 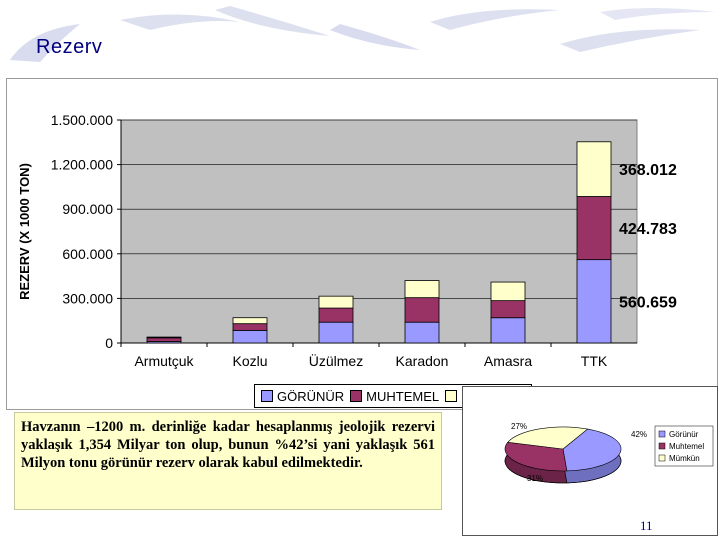 I want to click on pie-chart: 42% 31% 27% Görünür Muhtemel Mümkün, so click(x=609, y=453).